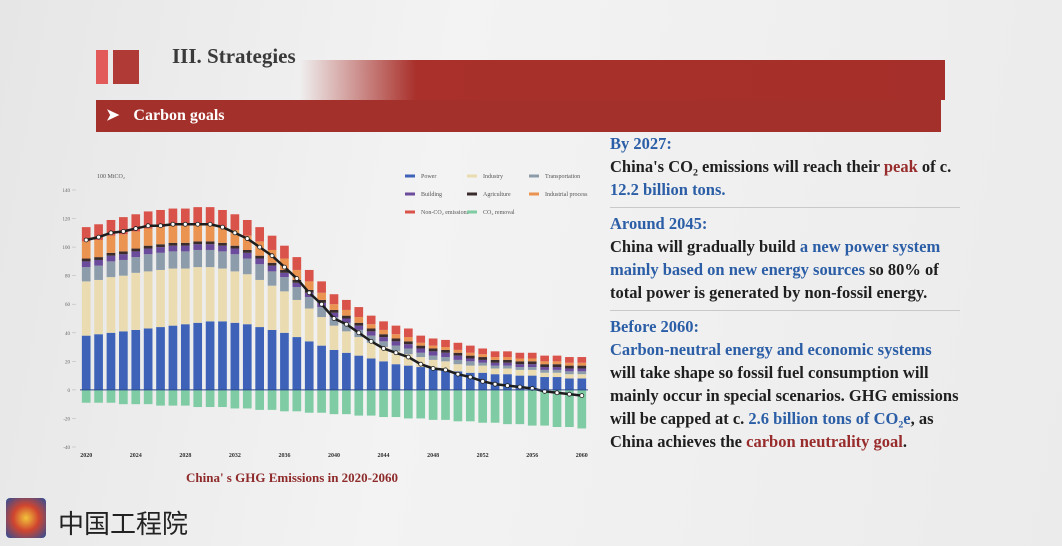 This screenshot has height=546, width=1062. I want to click on logo-text: 中国工程院, so click(123, 525).